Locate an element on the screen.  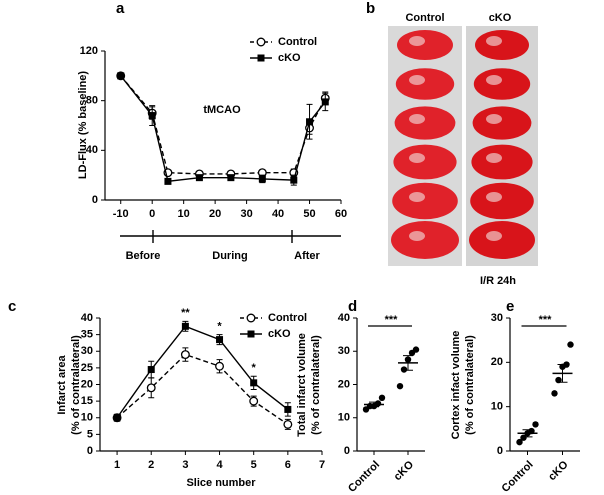
x-tick-label: -10 is located at coordinates (121, 214).